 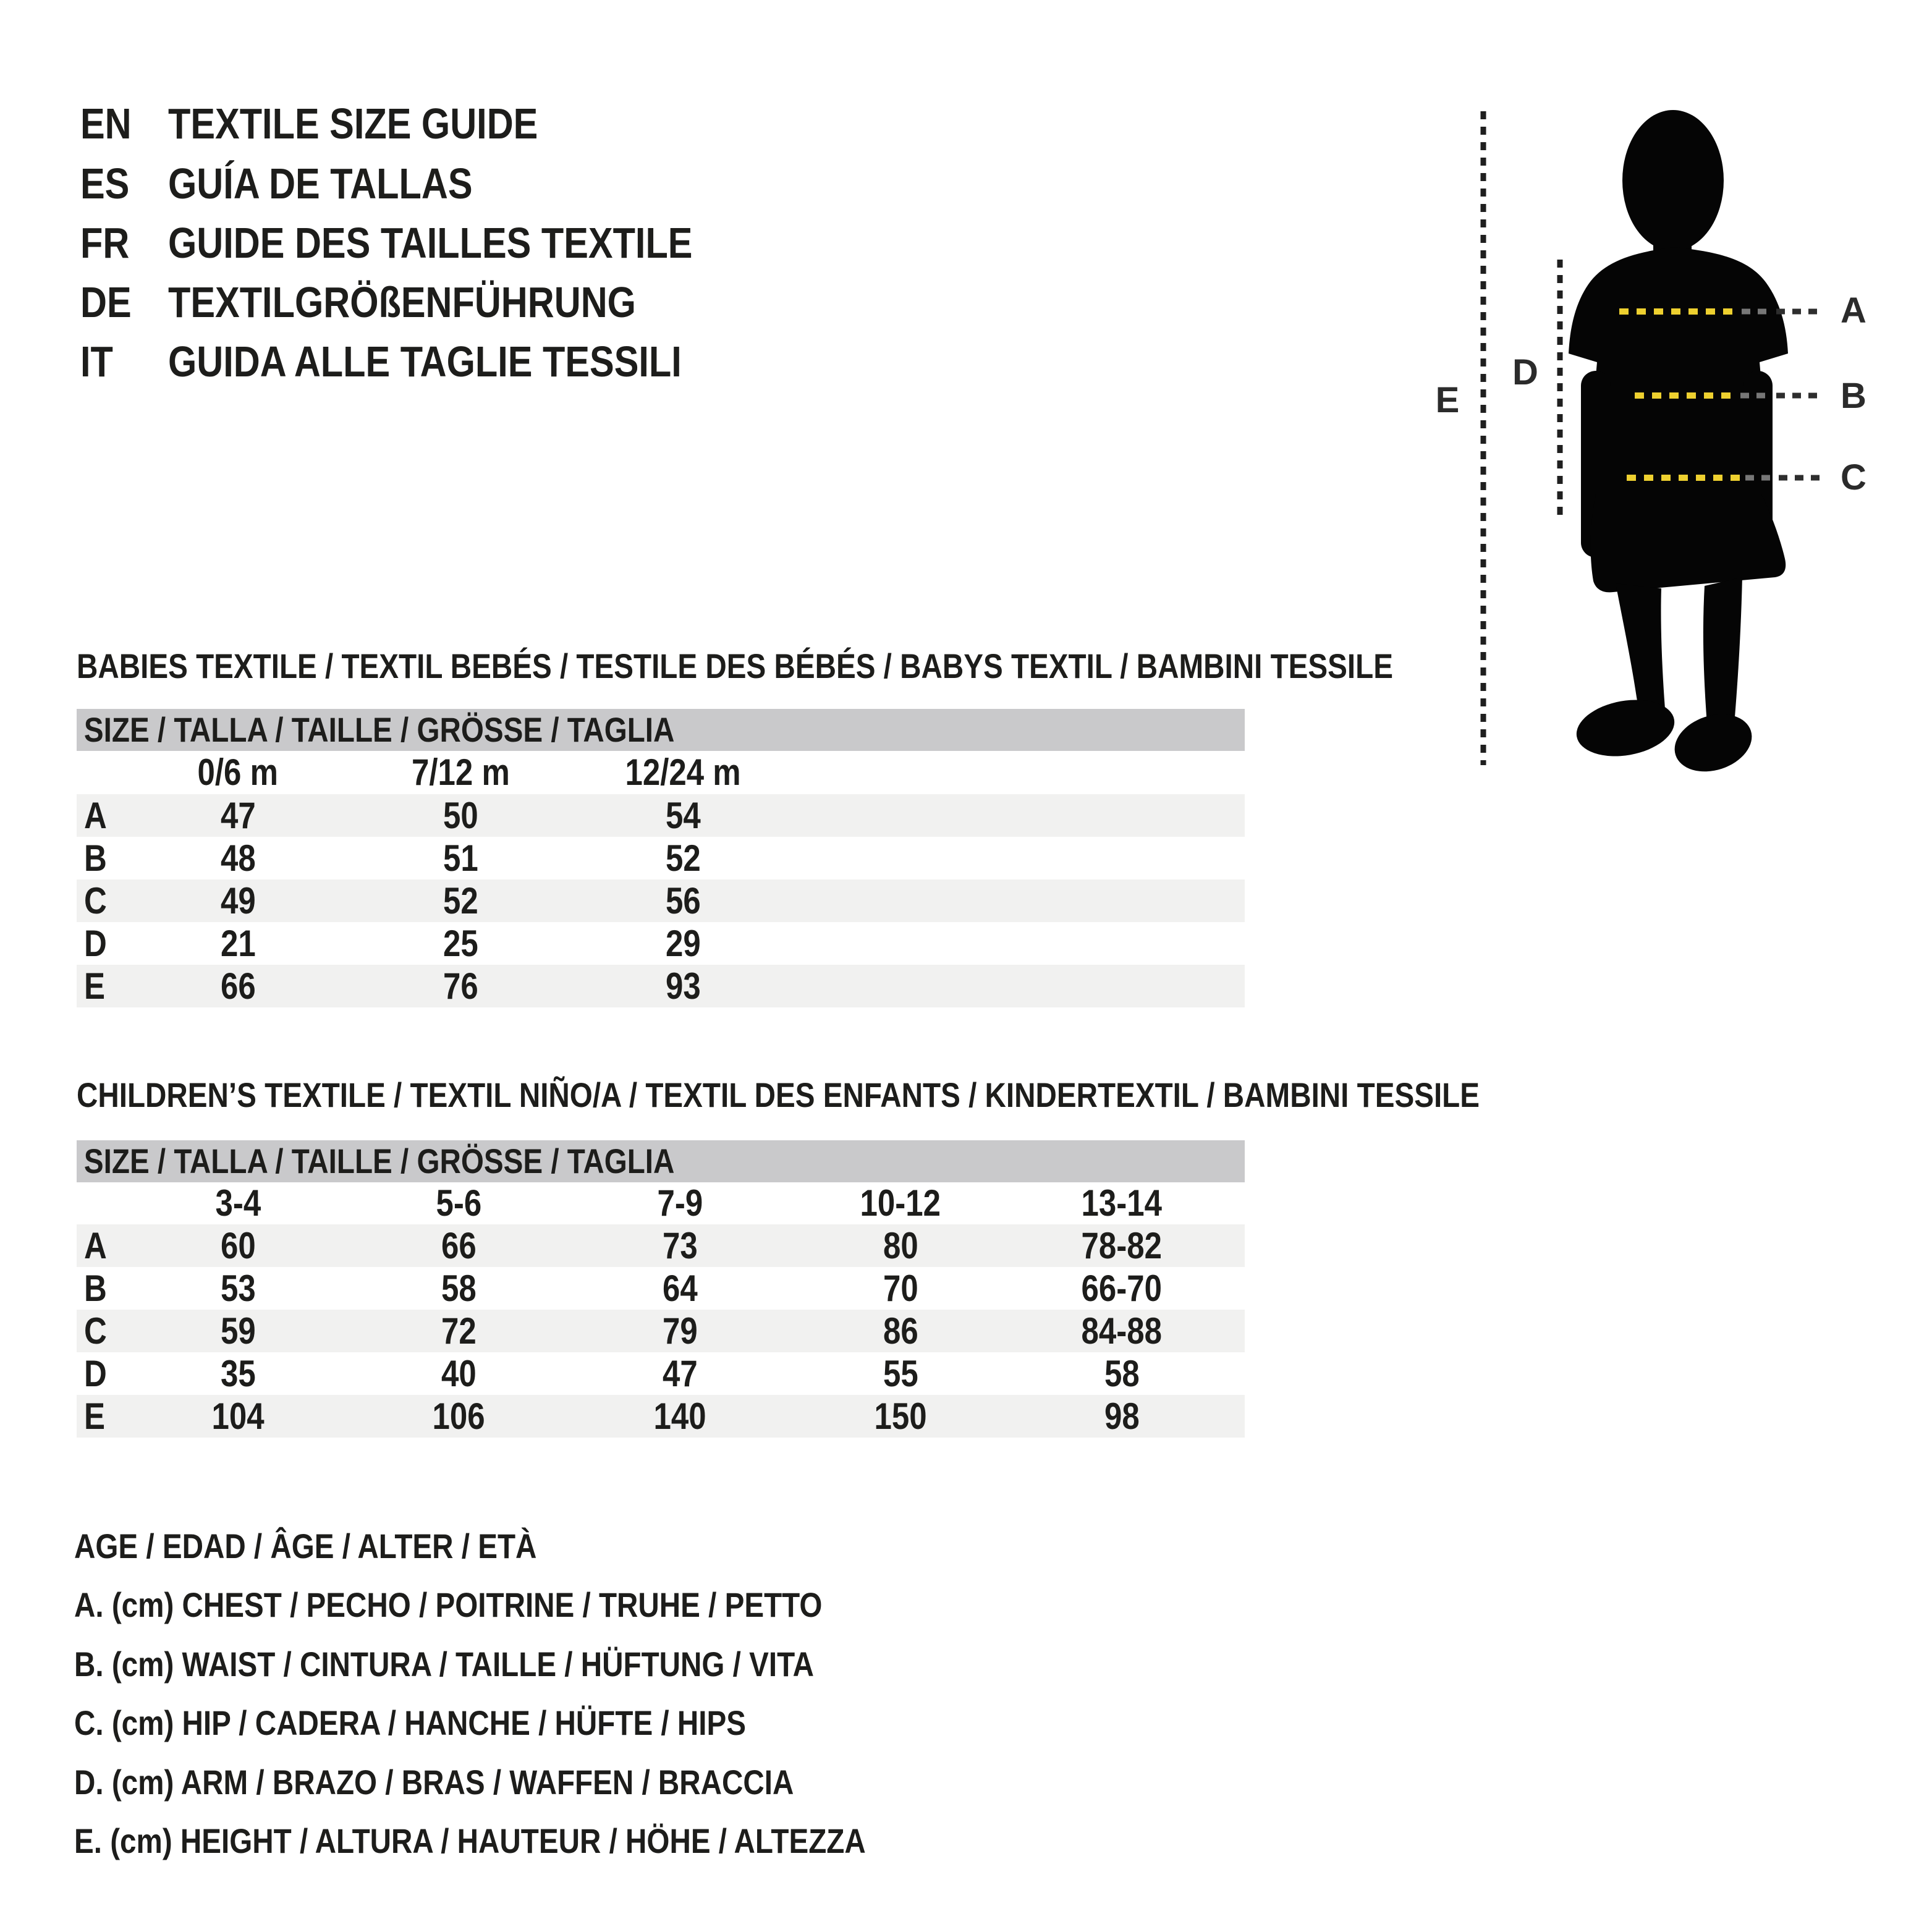 I want to click on lang-code-it: IT, so click(x=96, y=361).